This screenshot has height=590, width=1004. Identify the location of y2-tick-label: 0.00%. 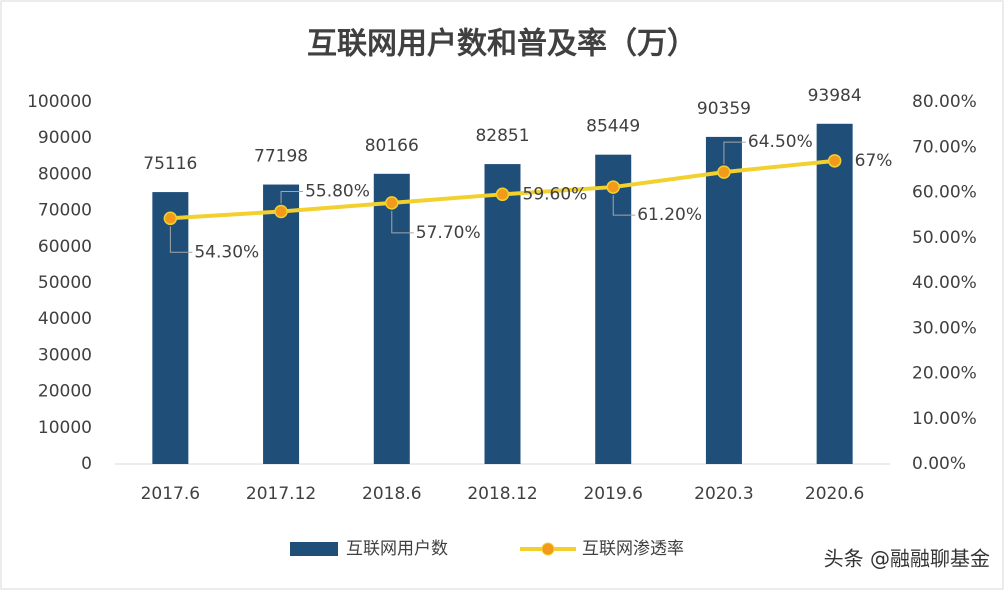
(939, 464).